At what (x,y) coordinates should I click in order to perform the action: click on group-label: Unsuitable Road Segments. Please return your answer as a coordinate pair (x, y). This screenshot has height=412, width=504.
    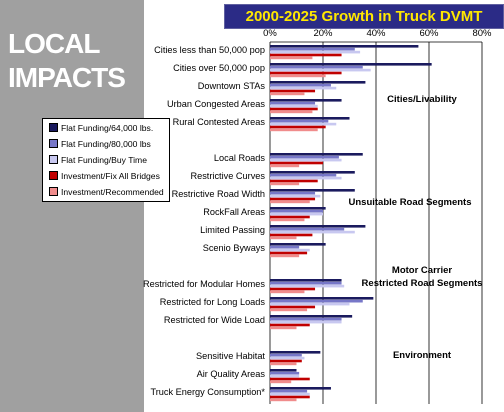
    Looking at the image, I should click on (410, 202).